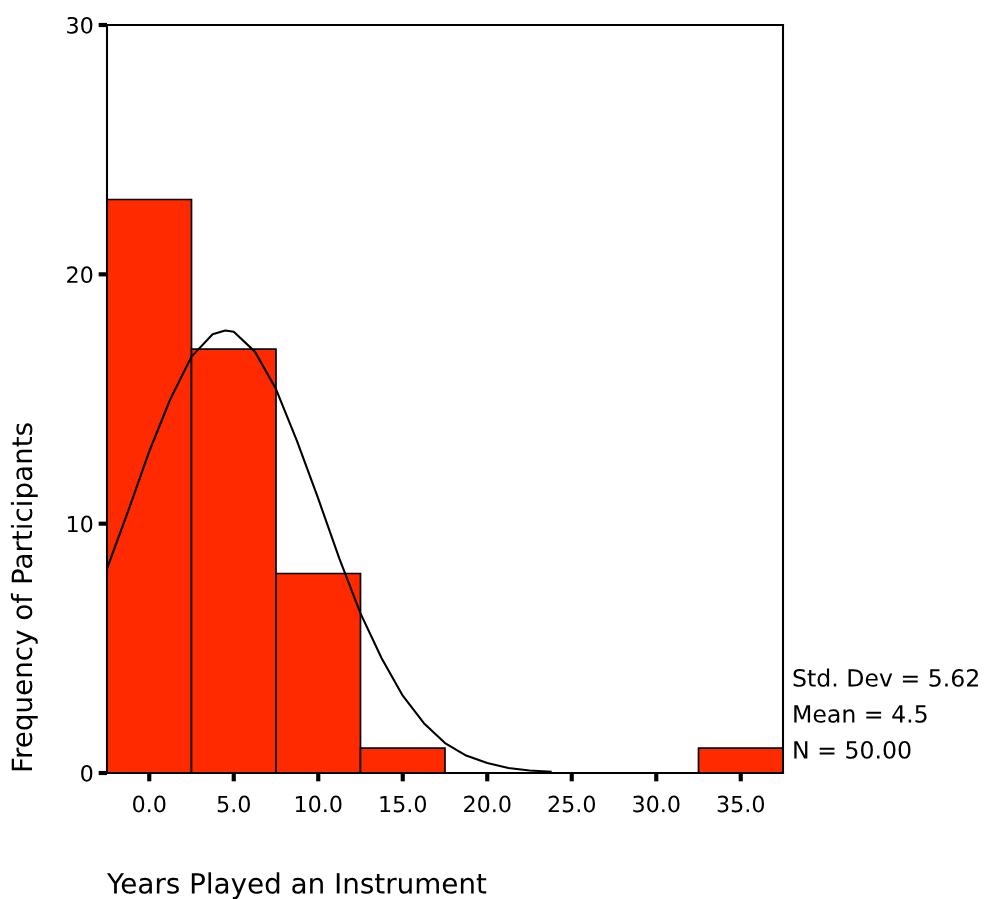 Image resolution: width=1004 pixels, height=899 pixels. Describe the element at coordinates (860, 714) in the screenshot. I see `text: Mean = 4.5` at that location.